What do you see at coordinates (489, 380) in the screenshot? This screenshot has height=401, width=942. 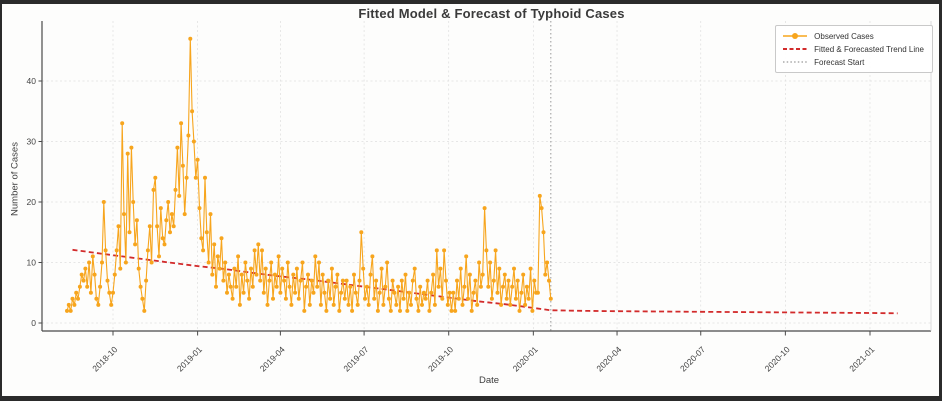 I see `x-axis-label: Date` at bounding box center [489, 380].